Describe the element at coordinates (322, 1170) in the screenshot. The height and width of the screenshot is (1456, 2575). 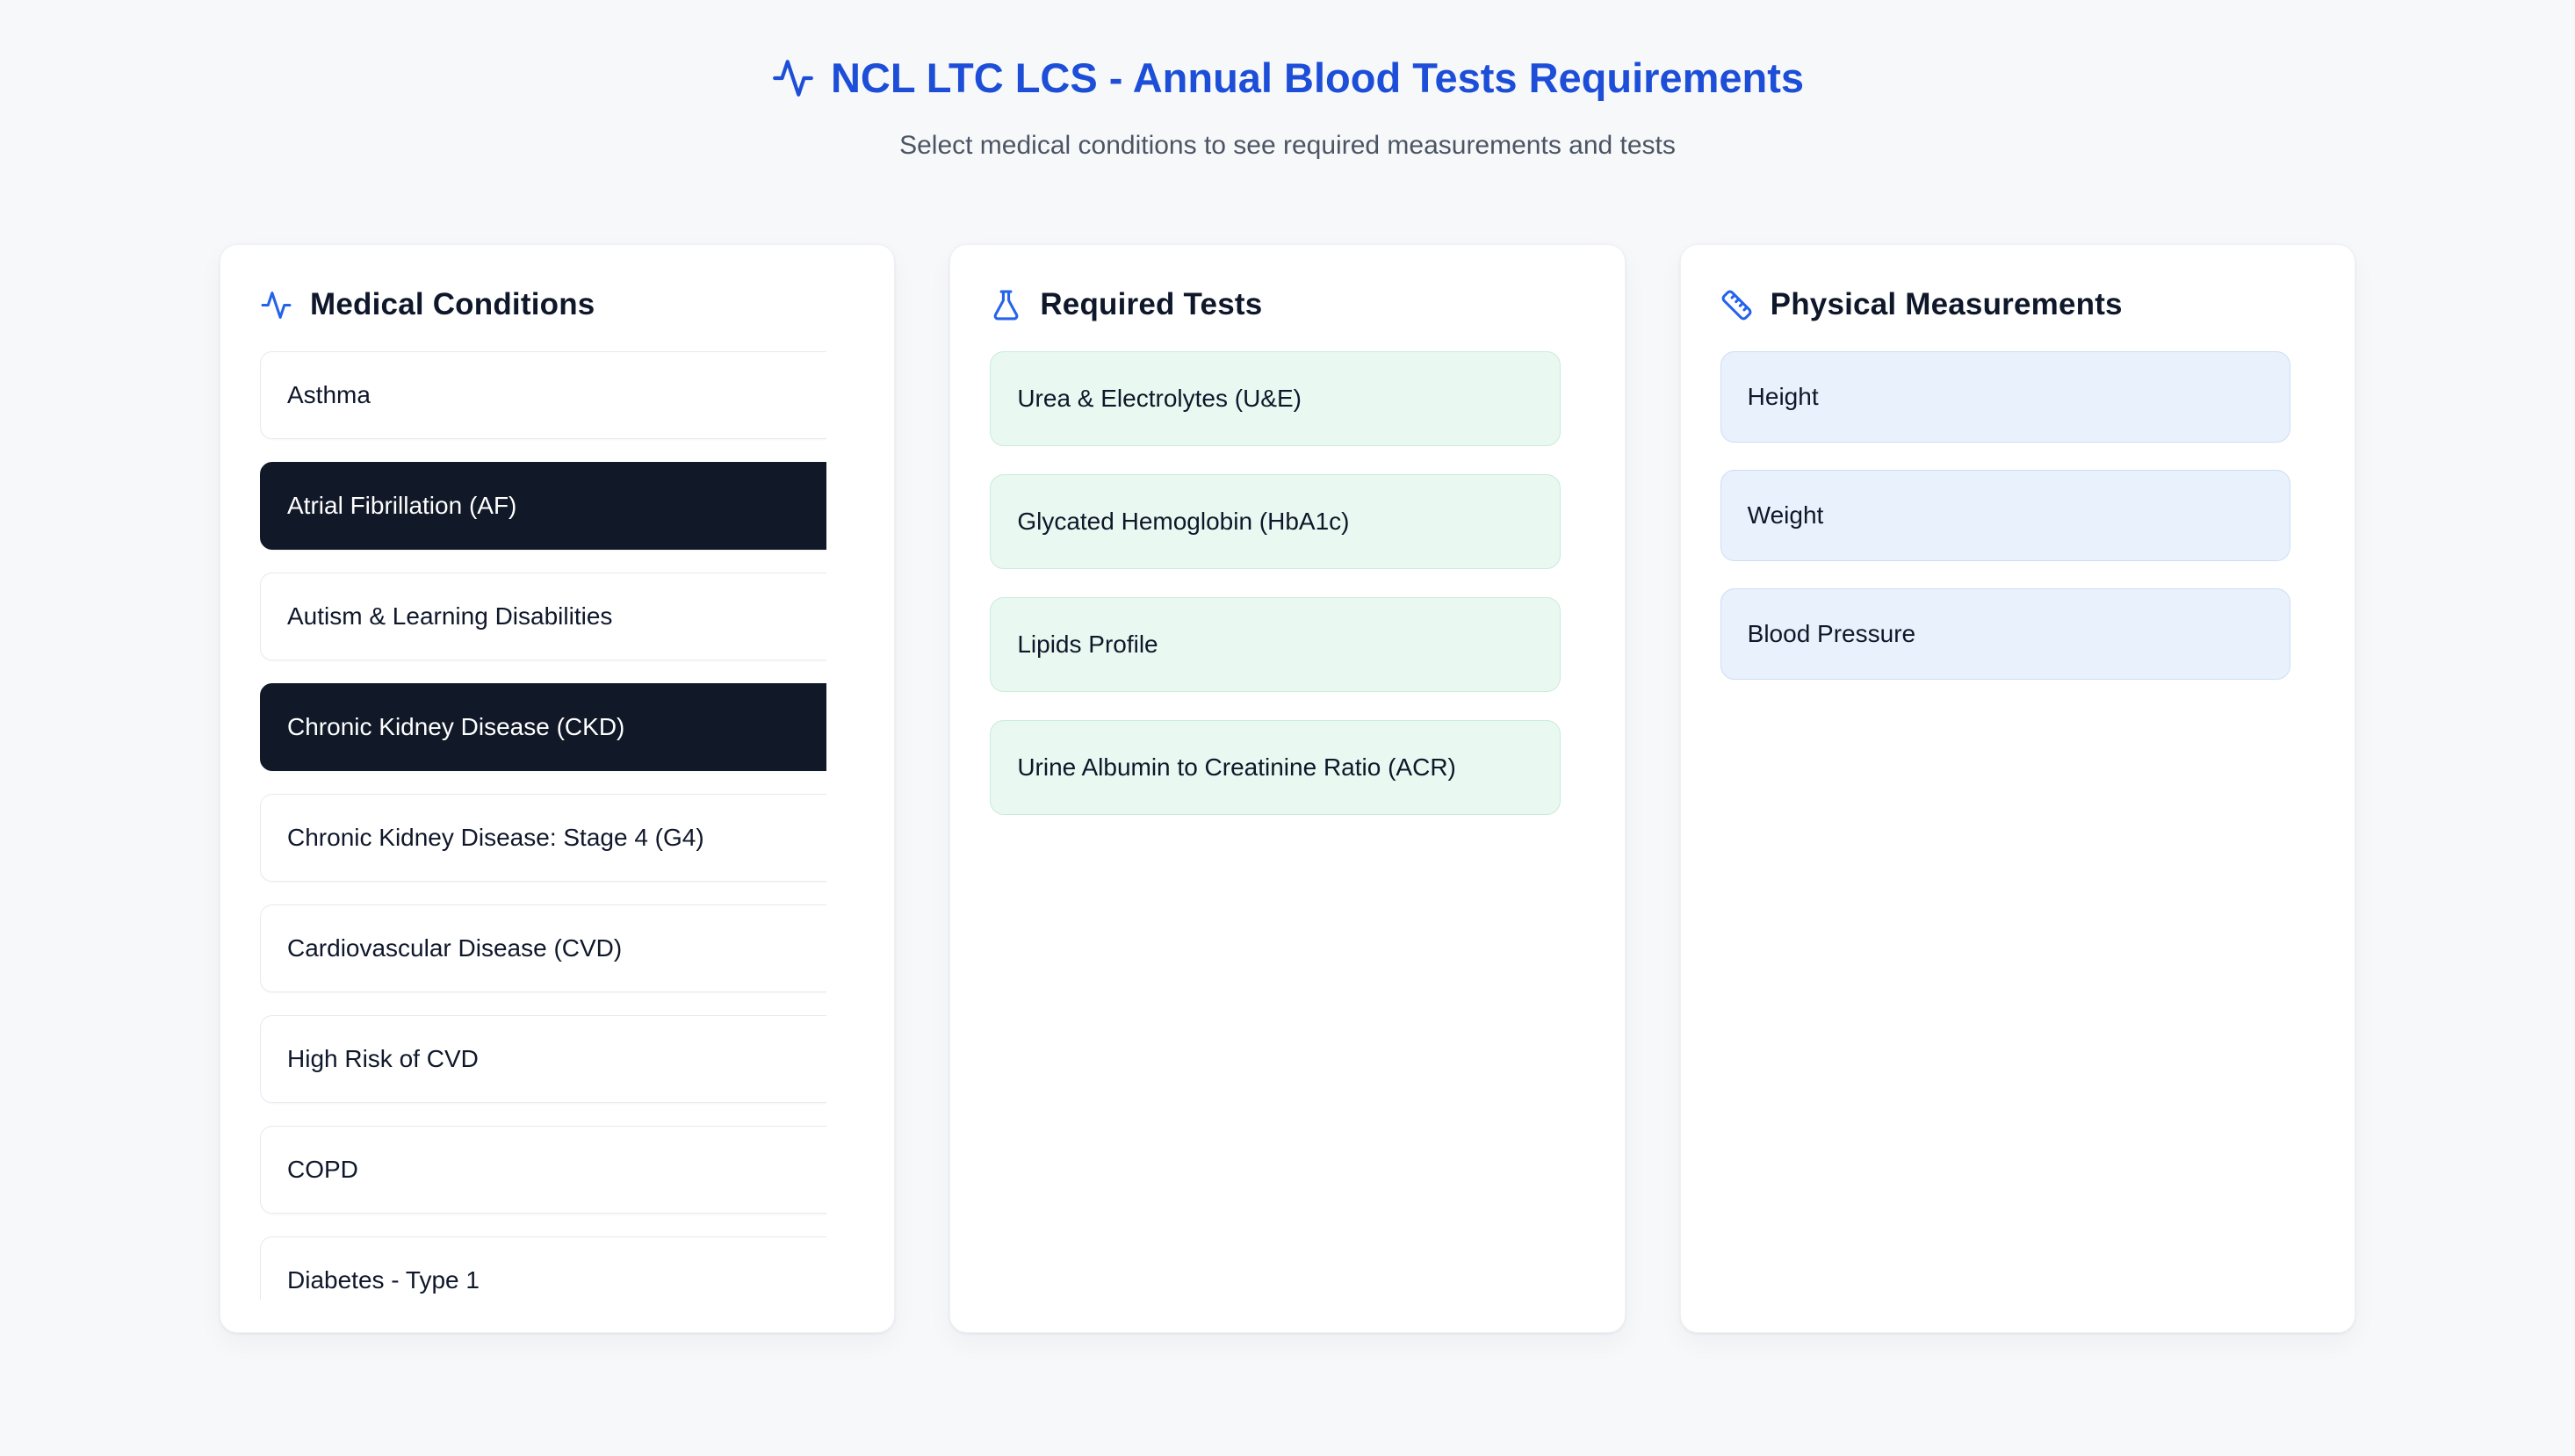
I see `condition-item-label: COPD` at that location.